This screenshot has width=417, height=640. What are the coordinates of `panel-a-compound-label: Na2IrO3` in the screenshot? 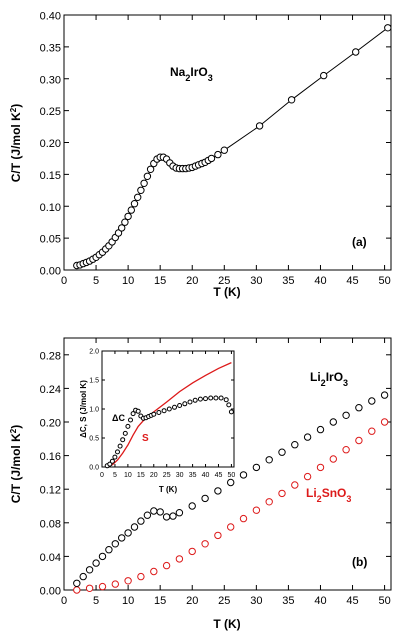 It's located at (191, 74).